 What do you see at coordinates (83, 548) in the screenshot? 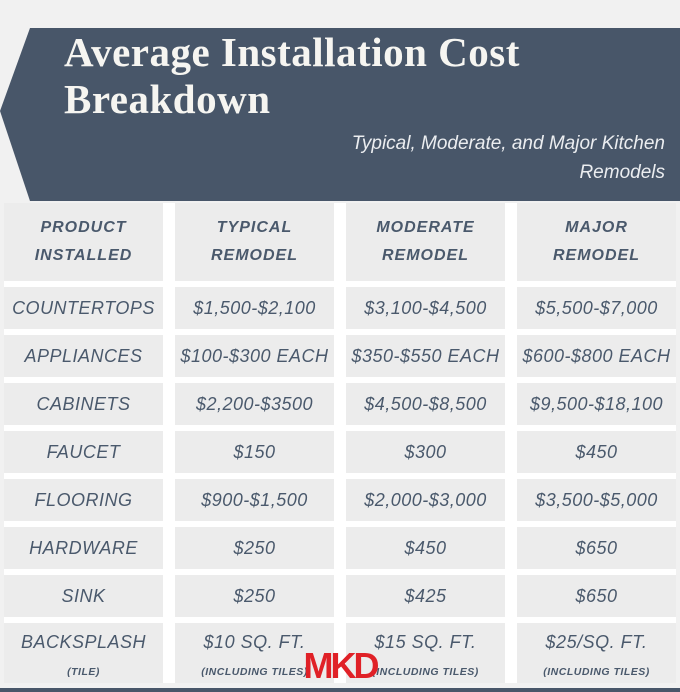
I see `row-label-hardware: HARDWARE` at bounding box center [83, 548].